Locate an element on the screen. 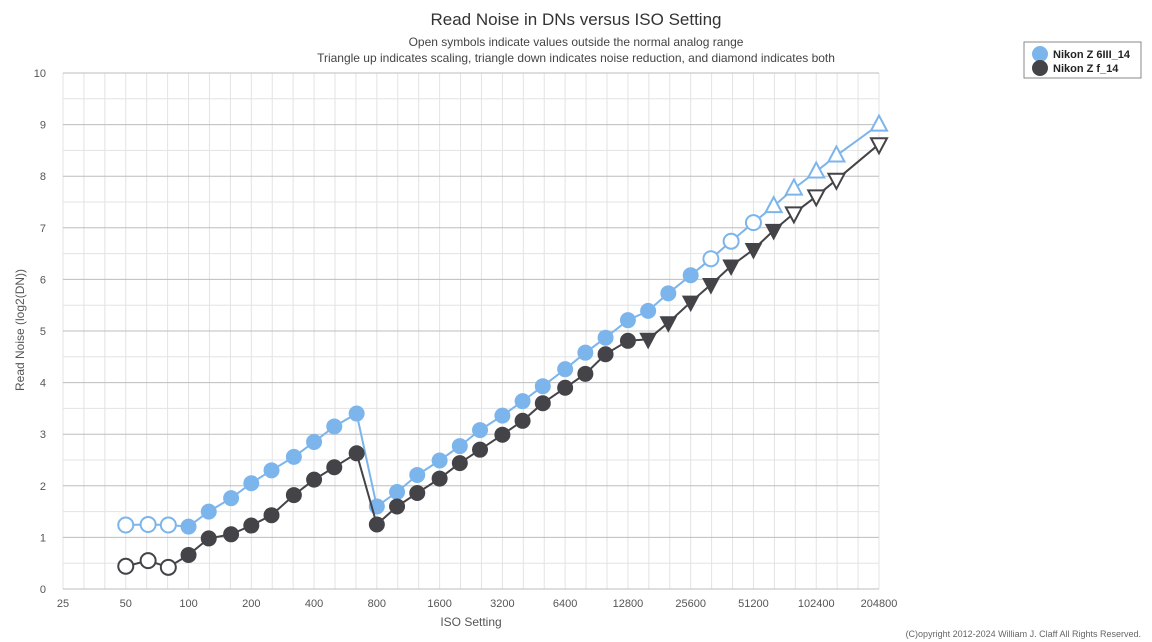  x-axis-title: ISO Setting is located at coordinates (470, 622).